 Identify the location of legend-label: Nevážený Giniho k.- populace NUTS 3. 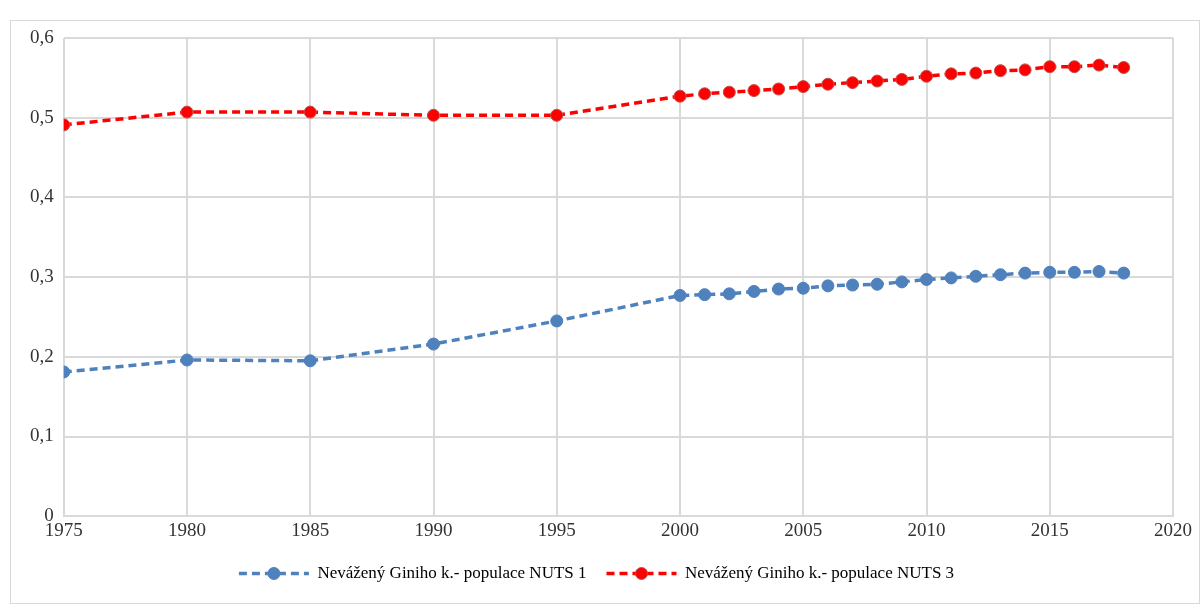
(820, 572).